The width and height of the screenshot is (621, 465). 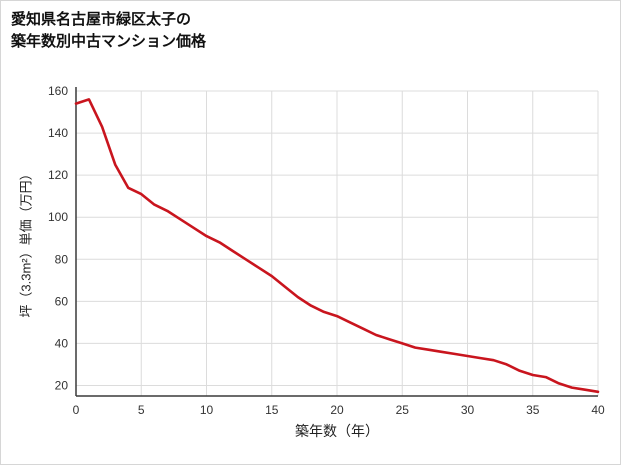 I want to click on x-axis-label: 築年数（年）, so click(x=337, y=431).